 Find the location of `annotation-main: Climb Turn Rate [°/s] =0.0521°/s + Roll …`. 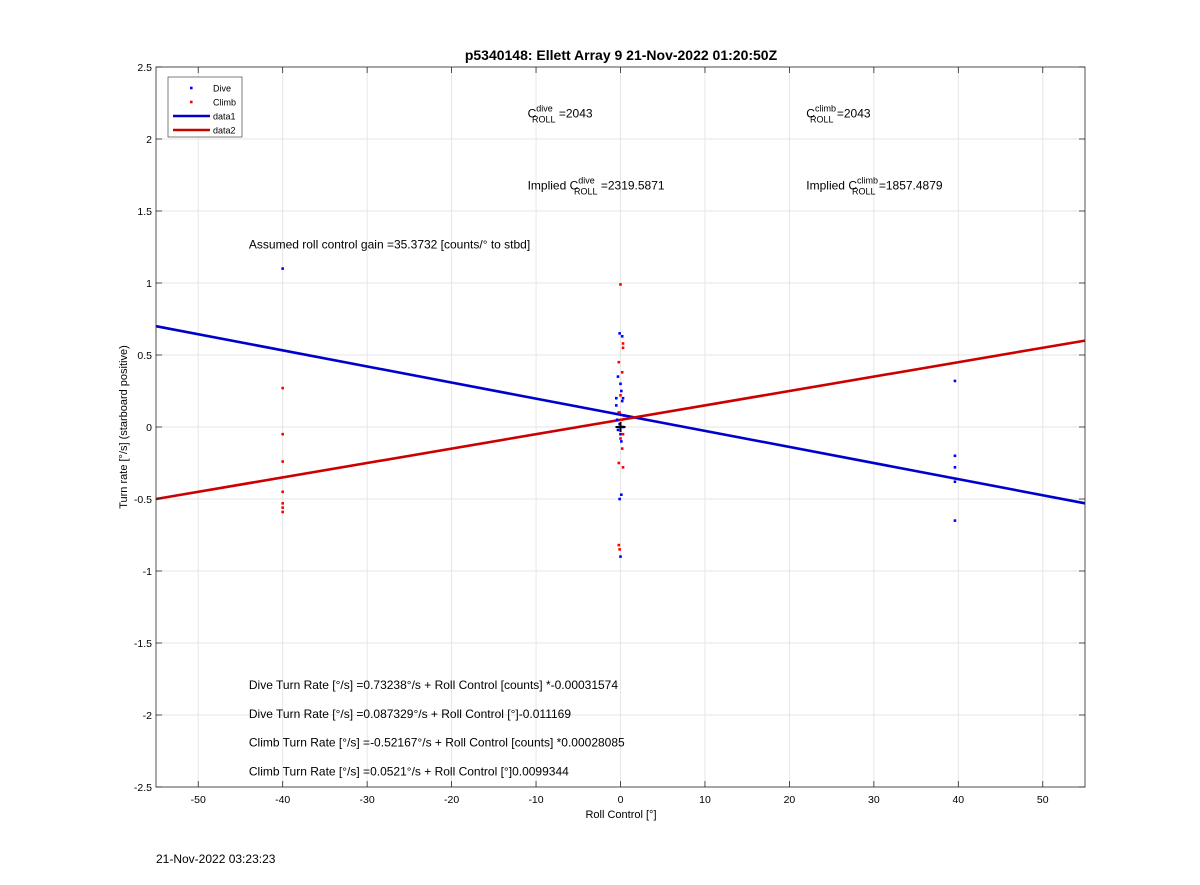

annotation-main: Climb Turn Rate [°/s] =0.0521°/s + Roll … is located at coordinates (409, 771).